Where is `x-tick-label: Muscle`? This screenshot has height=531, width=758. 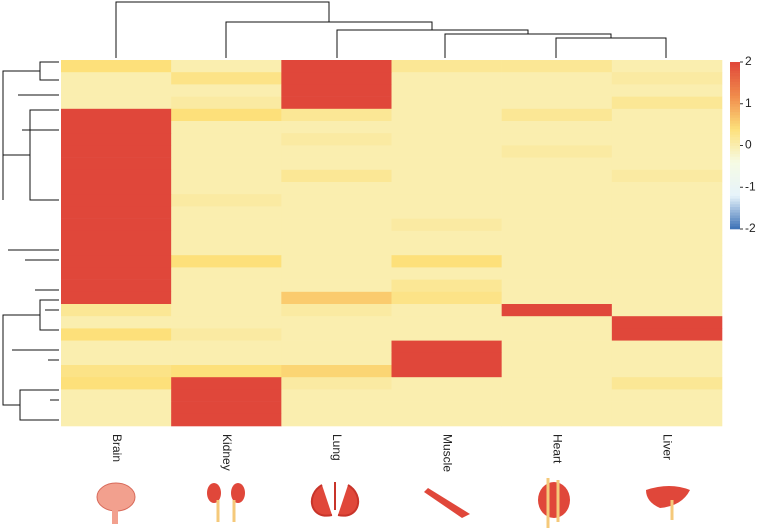 x-tick-label: Muscle is located at coordinates (447, 453).